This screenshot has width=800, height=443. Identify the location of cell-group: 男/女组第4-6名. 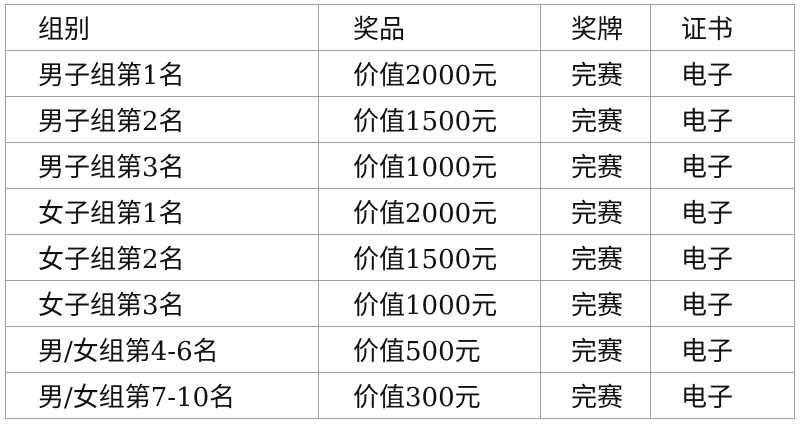
(162, 349).